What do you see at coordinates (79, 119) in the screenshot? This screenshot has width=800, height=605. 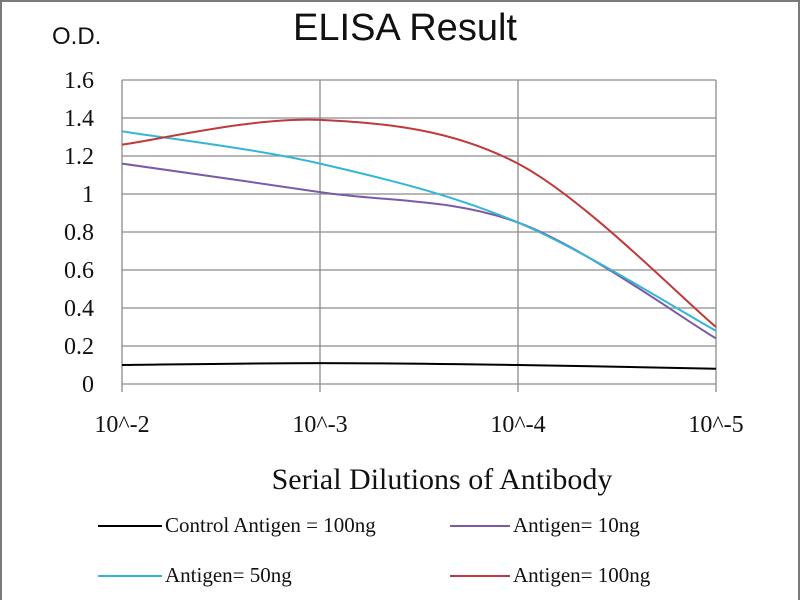 I see `y-tick-label: 1.4` at bounding box center [79, 119].